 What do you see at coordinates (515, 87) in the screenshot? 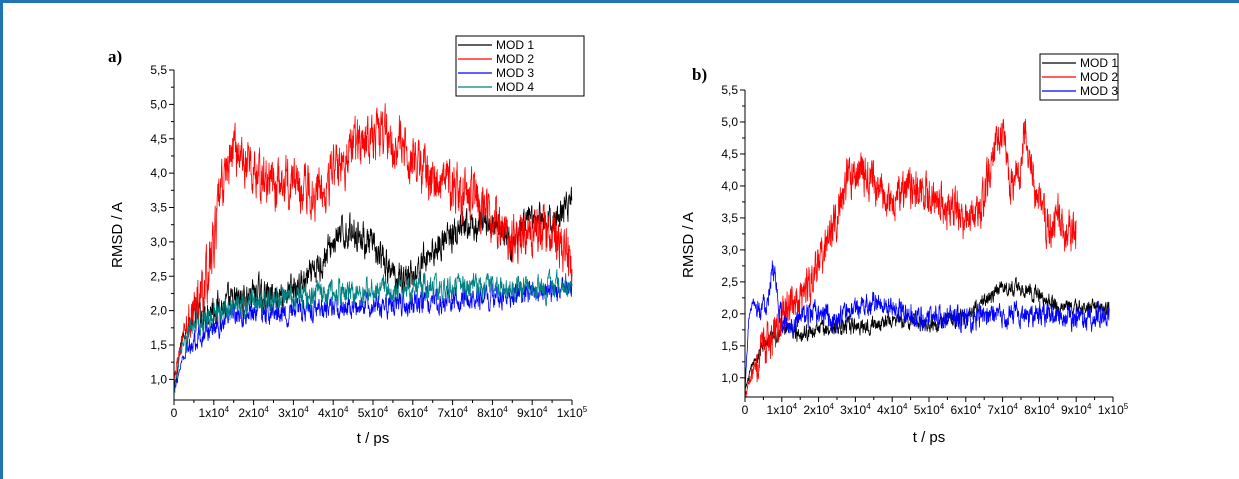
I see `legend-entry: MOD 4` at bounding box center [515, 87].